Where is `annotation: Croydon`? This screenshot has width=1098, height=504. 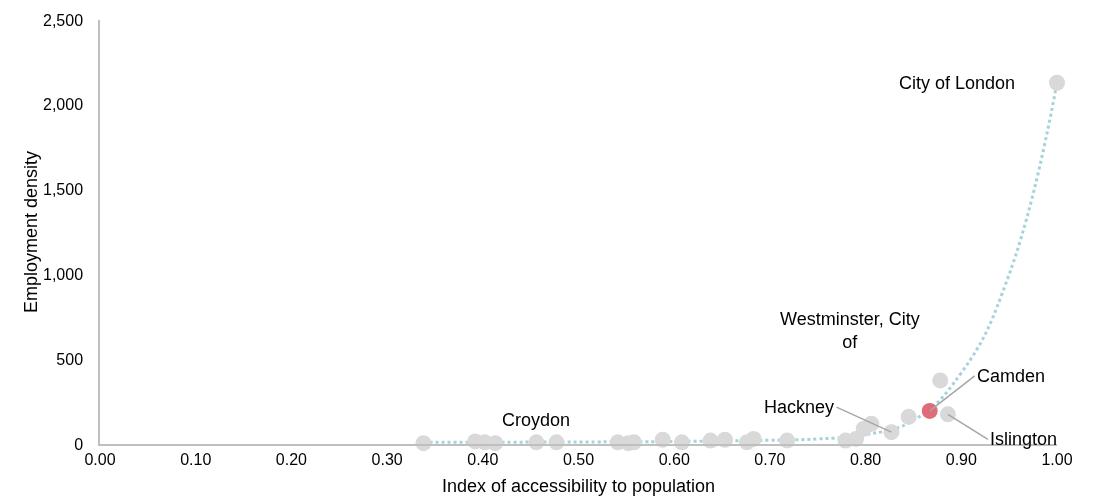 annotation: Croydon is located at coordinates (536, 420).